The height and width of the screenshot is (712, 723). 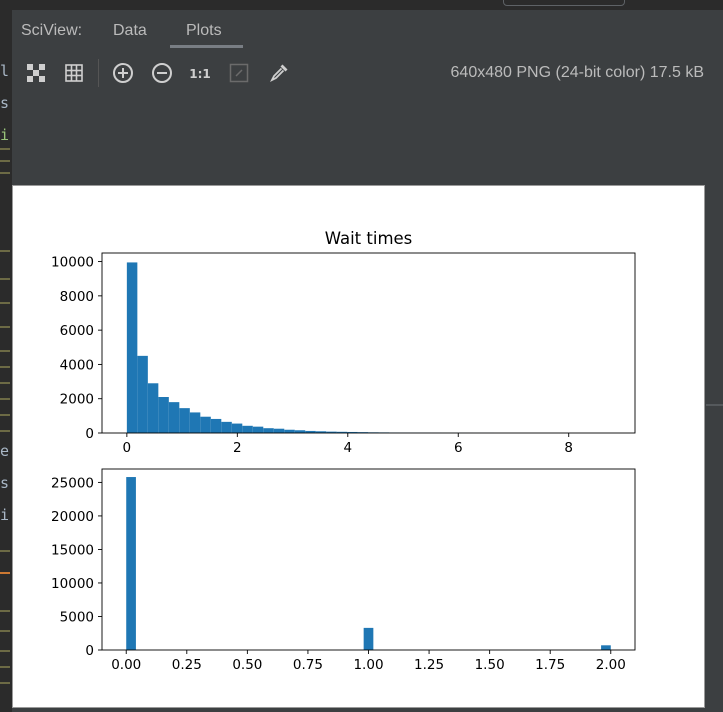 I want to click on fit-to-screen-icon, so click(x=36, y=73).